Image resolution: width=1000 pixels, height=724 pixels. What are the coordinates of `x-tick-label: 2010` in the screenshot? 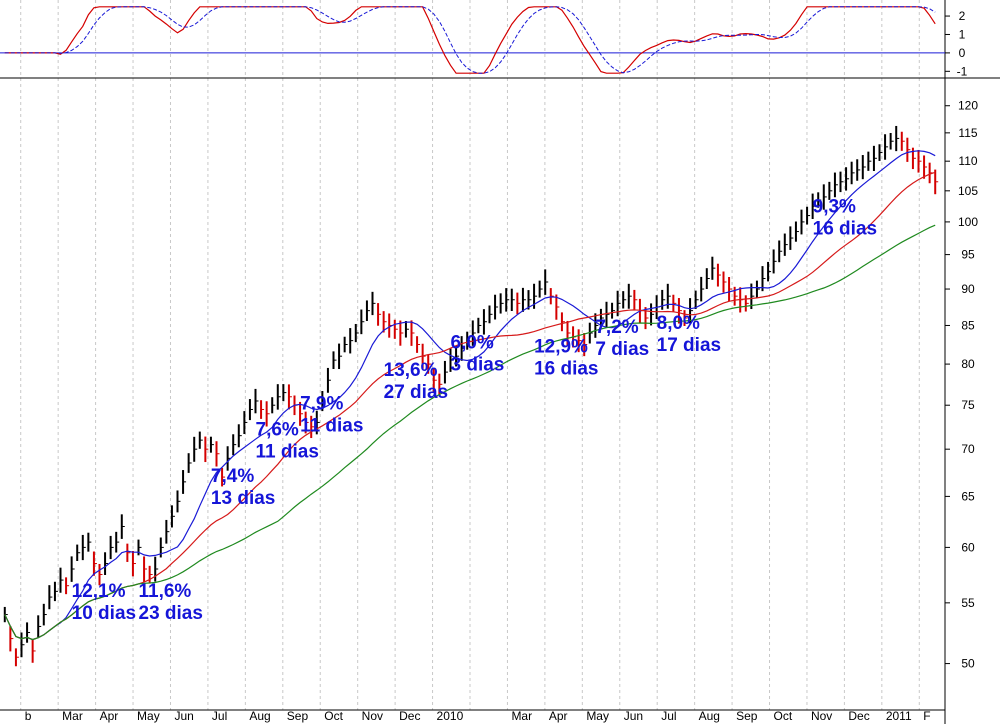 It's located at (450, 716).